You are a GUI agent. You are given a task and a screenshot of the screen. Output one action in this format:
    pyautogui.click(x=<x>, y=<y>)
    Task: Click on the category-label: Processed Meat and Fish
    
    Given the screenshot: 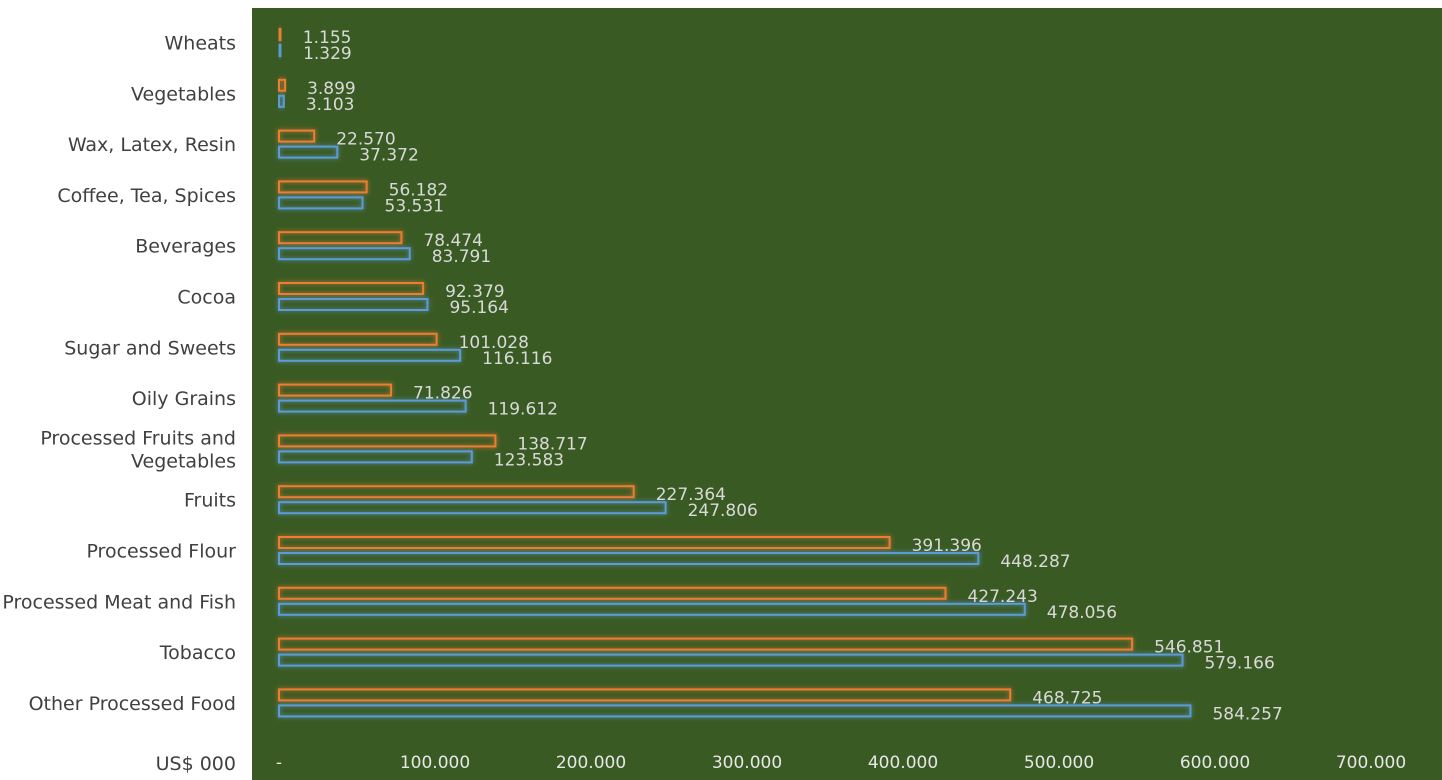 What is the action you would take?
    pyautogui.click(x=119, y=602)
    